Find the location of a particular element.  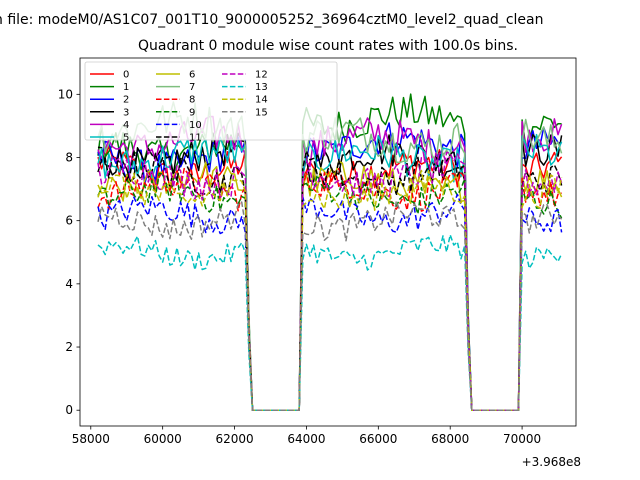

legend-label-3: 3 is located at coordinates (126, 112).